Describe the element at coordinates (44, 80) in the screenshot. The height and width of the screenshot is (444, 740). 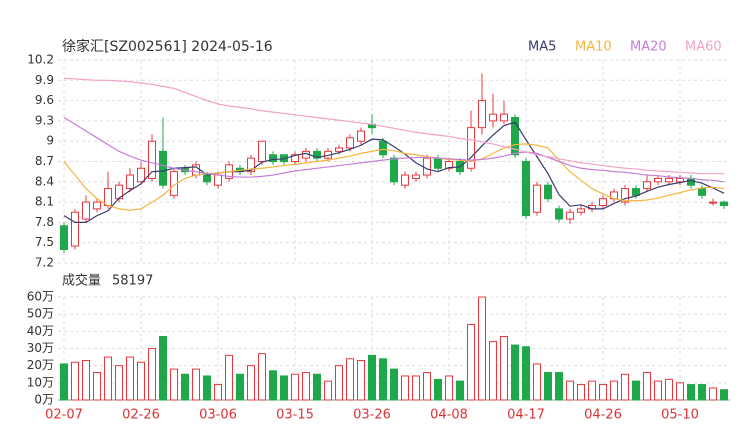
I see `y-tick-label: 9.9` at that location.